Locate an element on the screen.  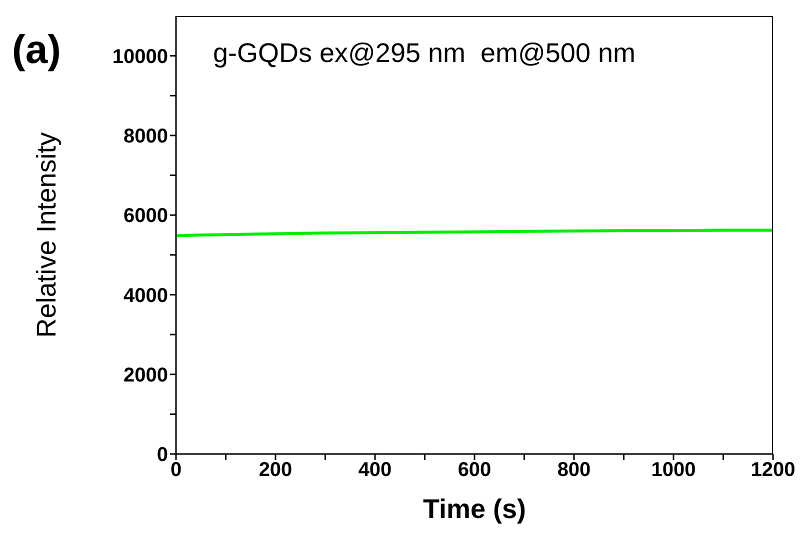
y-tick-label: 6000 is located at coordinates (146, 216).